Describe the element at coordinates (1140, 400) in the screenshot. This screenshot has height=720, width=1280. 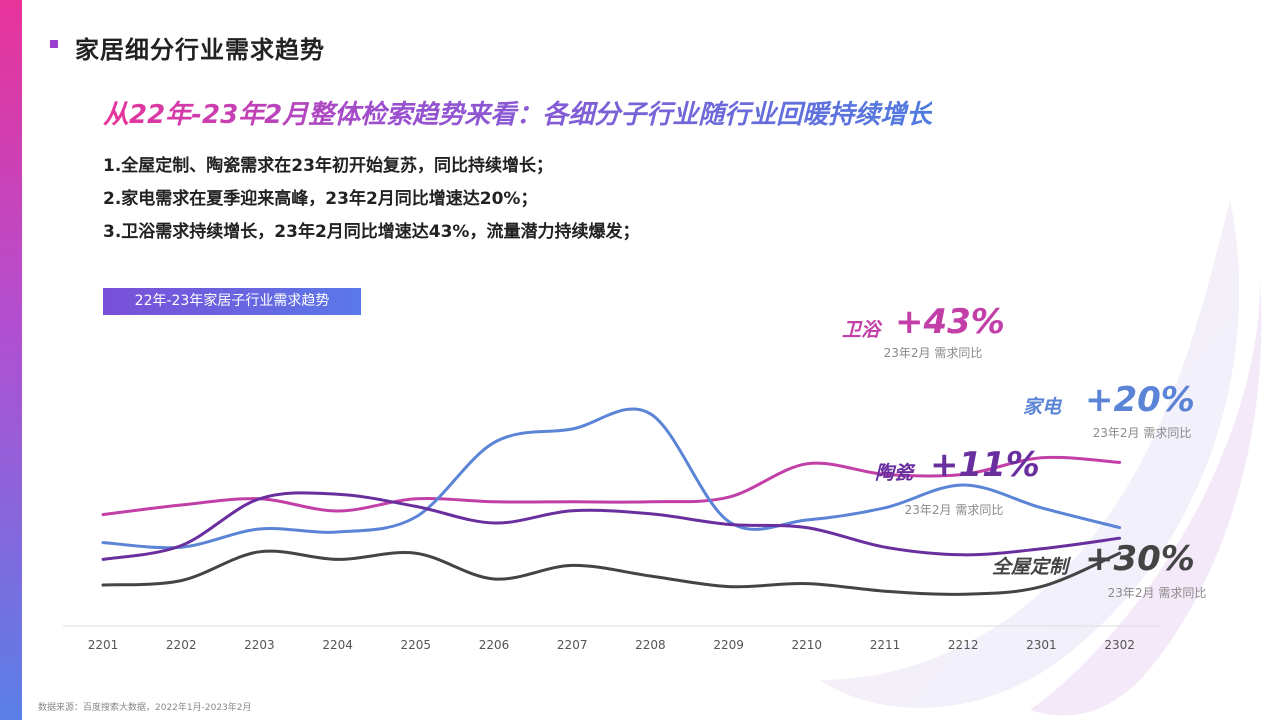
I see `callout-pct-appliance: +20%` at that location.